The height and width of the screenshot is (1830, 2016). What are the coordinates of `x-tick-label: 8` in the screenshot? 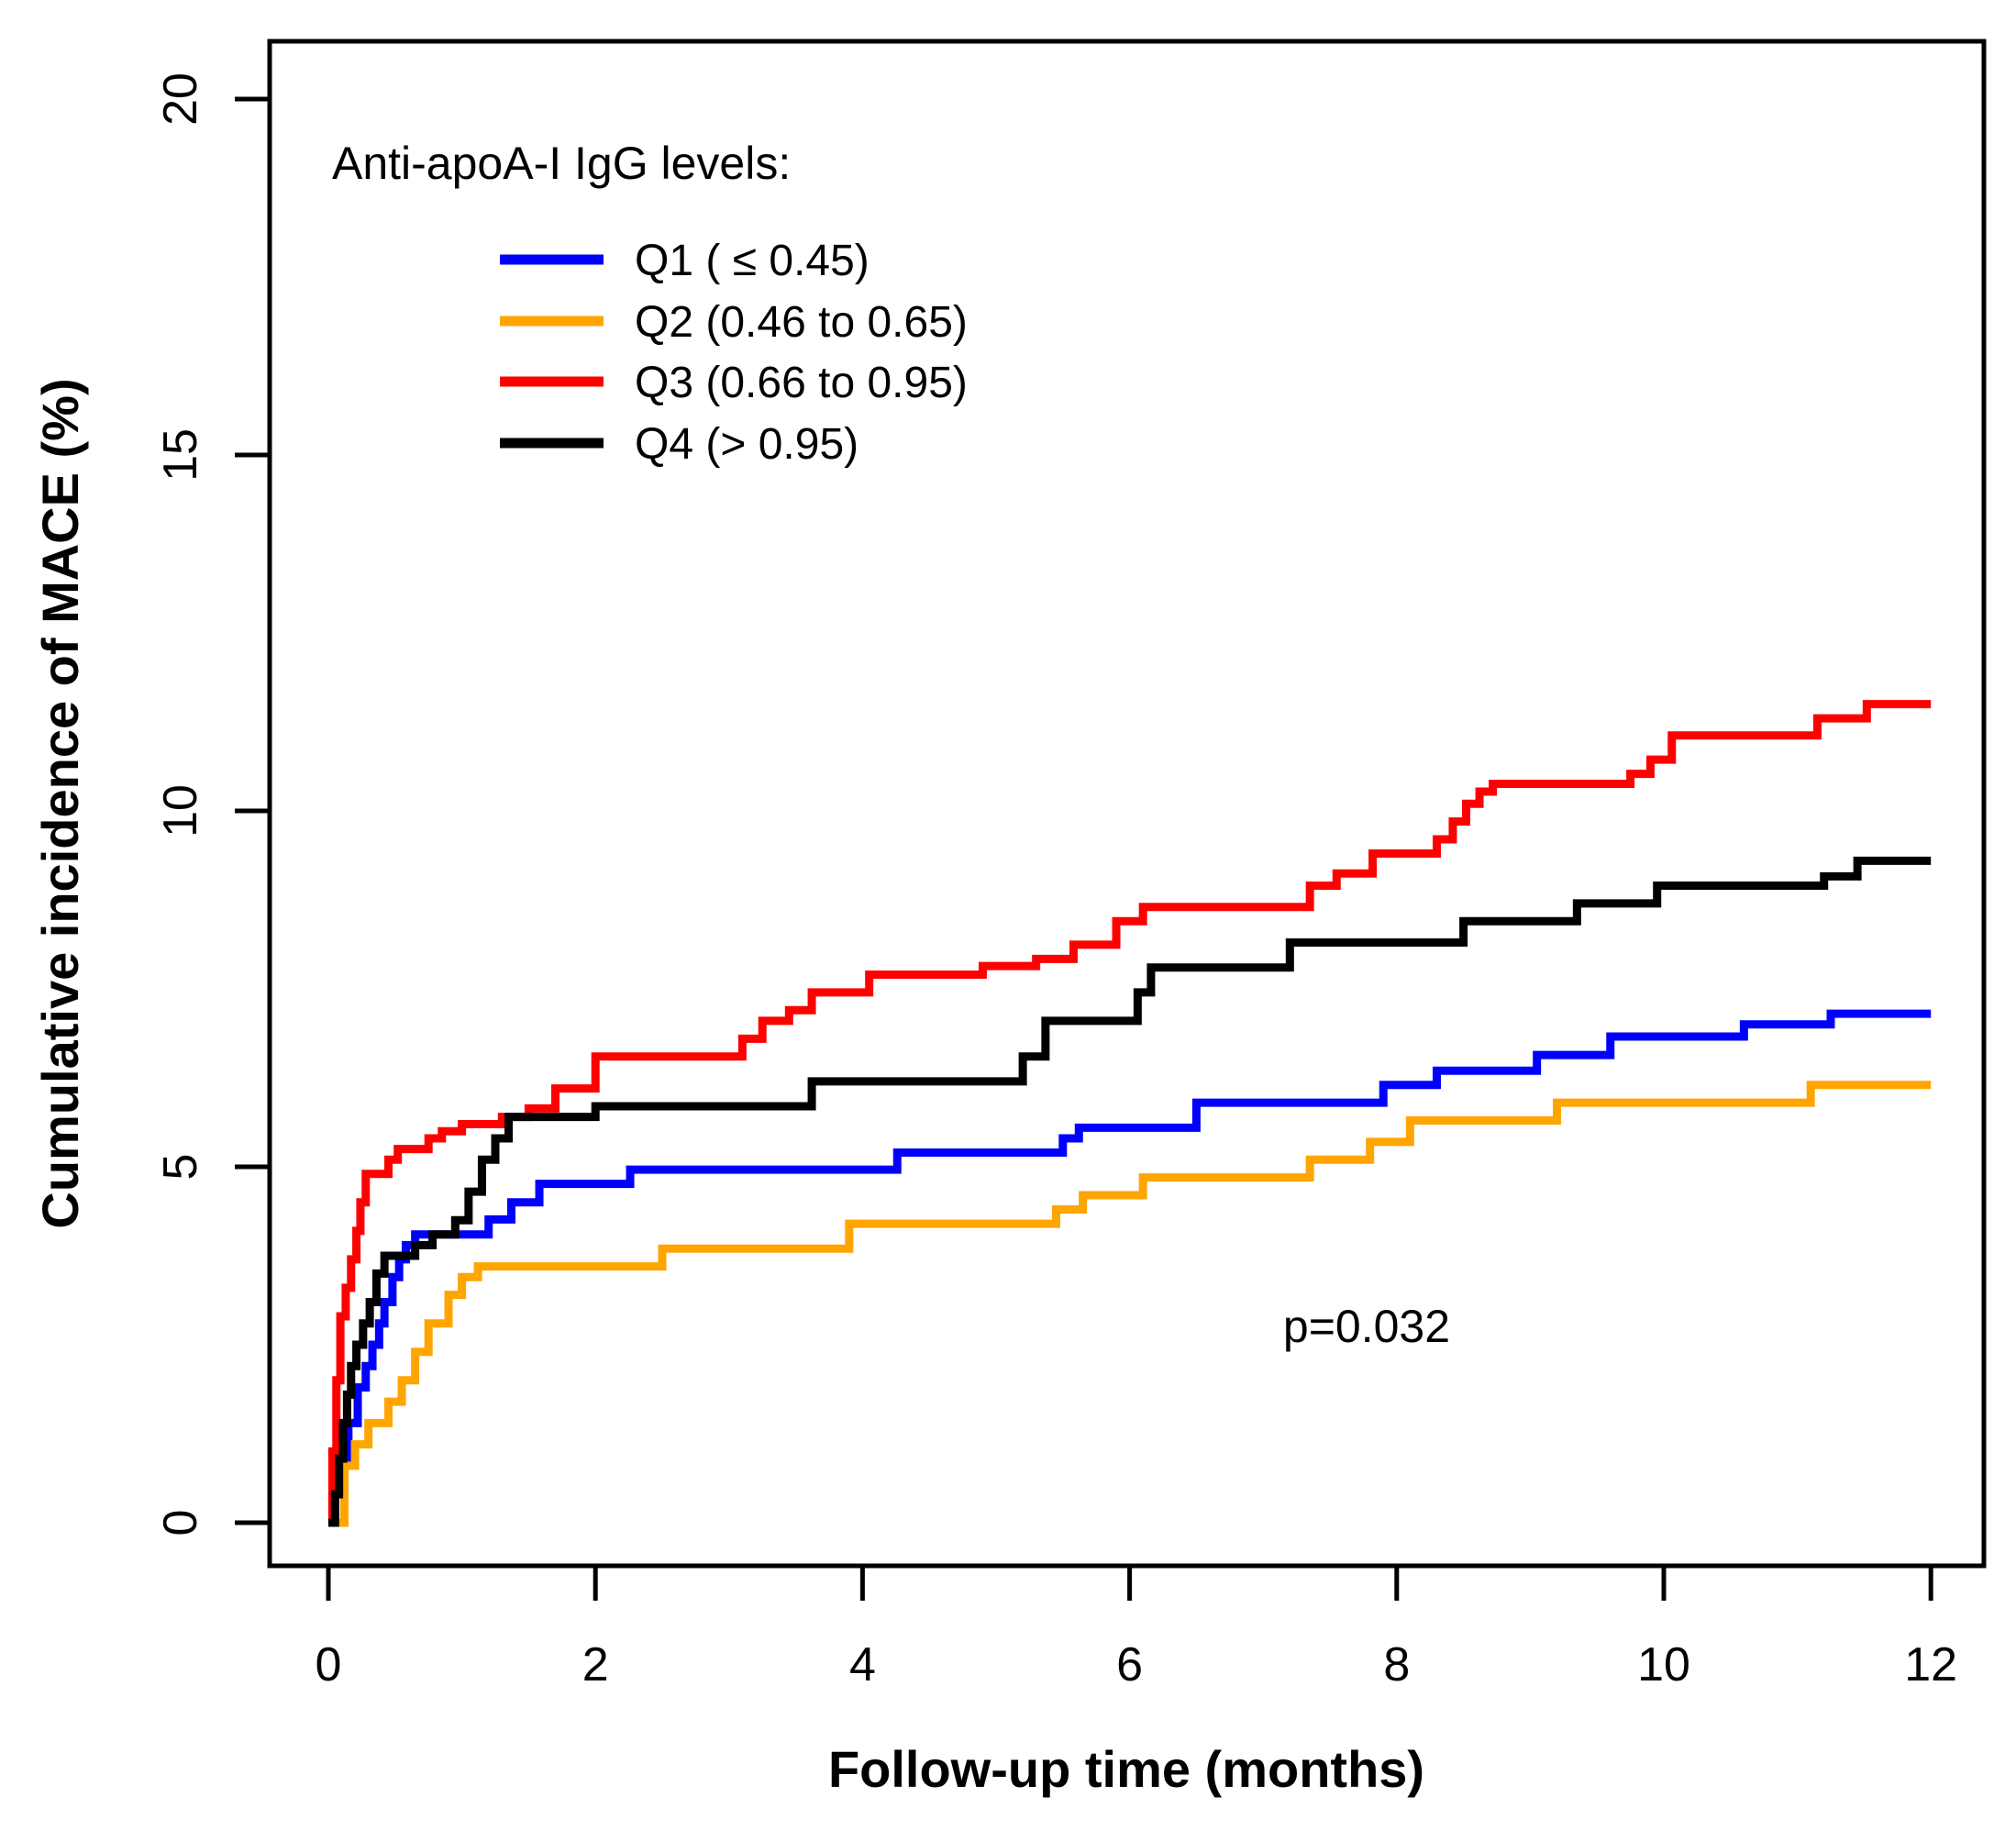 It's located at (1396, 1664).